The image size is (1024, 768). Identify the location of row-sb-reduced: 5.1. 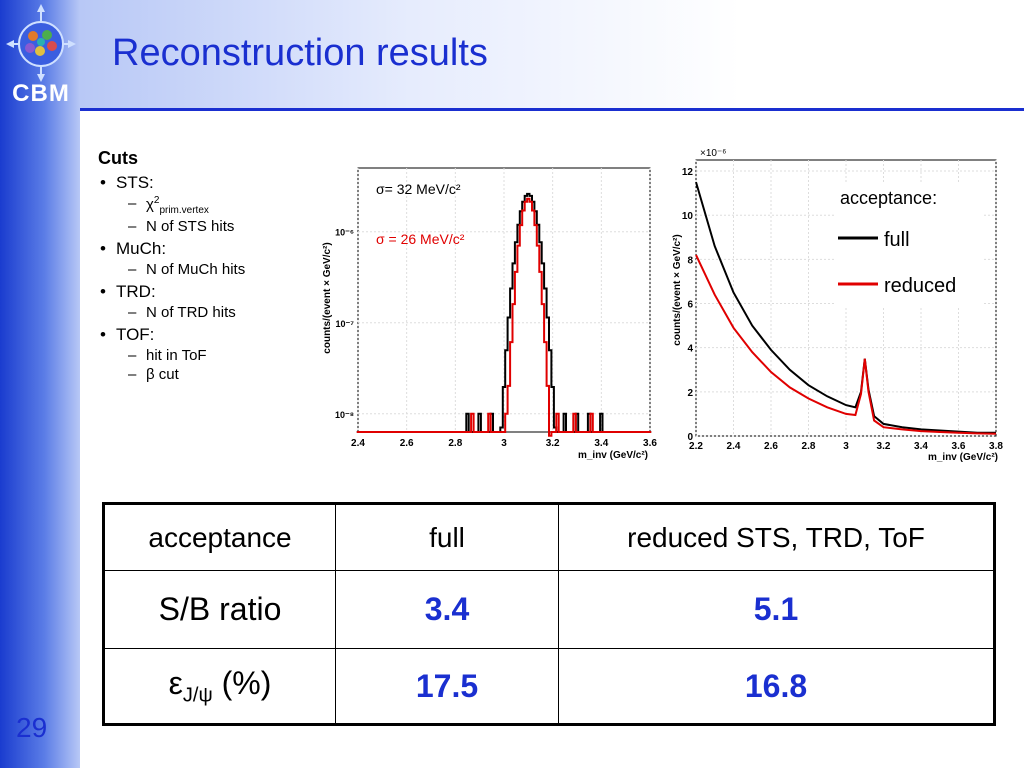
(776, 609).